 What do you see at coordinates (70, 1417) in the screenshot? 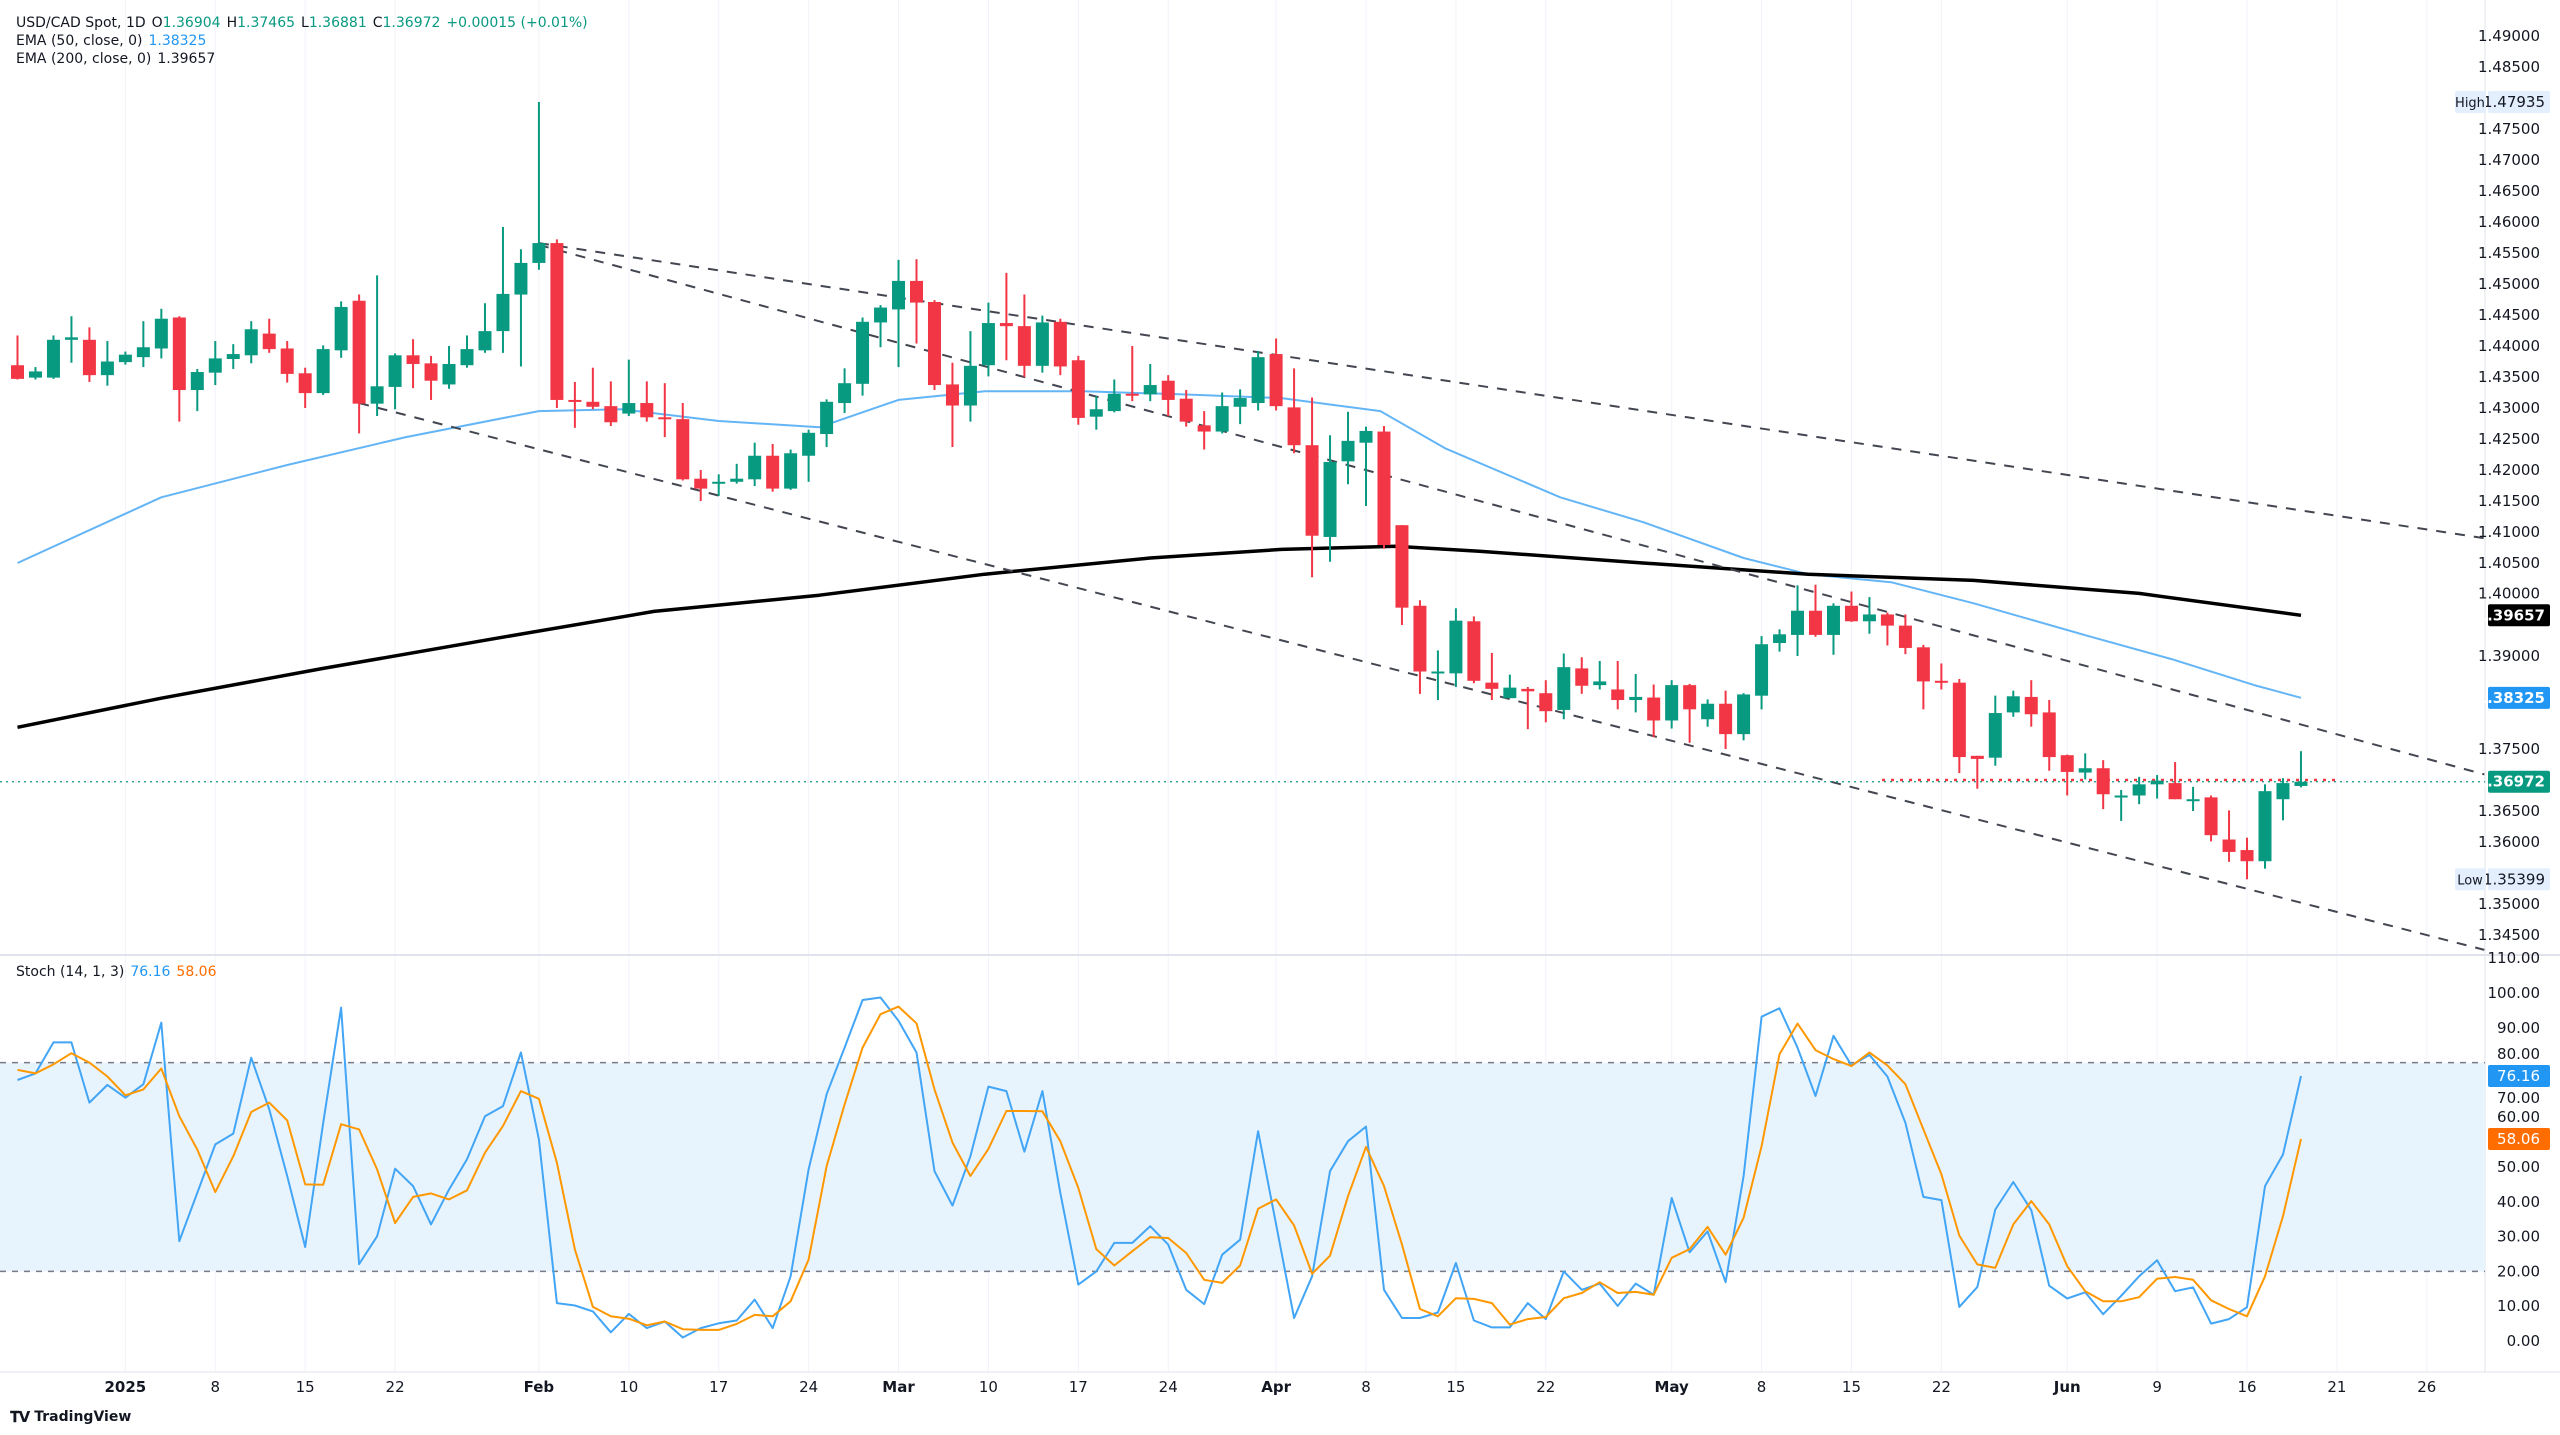
I see `tradingview-logo: 𝐓 V TradingView` at bounding box center [70, 1417].